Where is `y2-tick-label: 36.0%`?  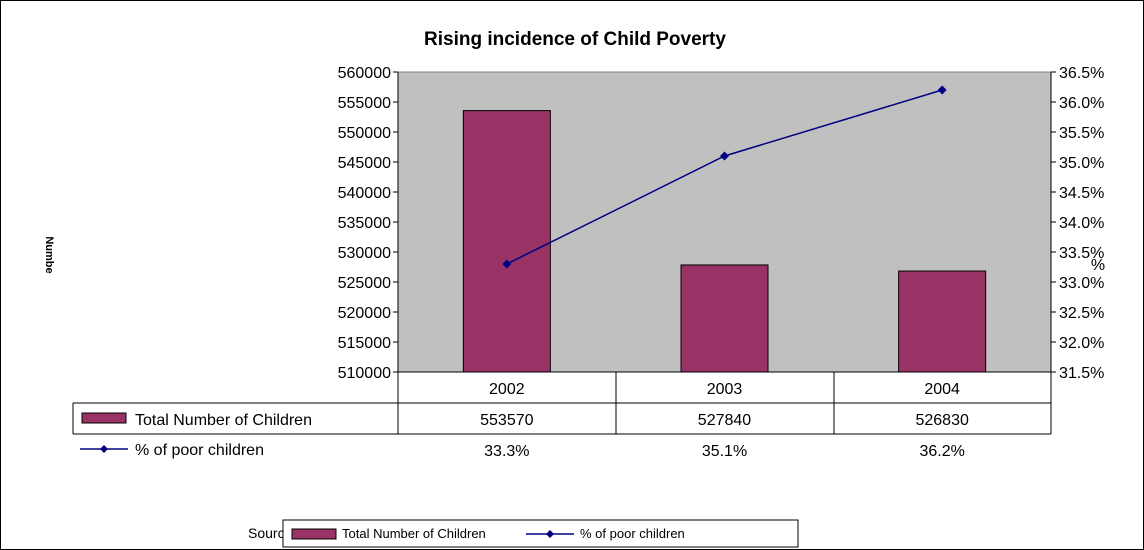 y2-tick-label: 36.0% is located at coordinates (1081, 103).